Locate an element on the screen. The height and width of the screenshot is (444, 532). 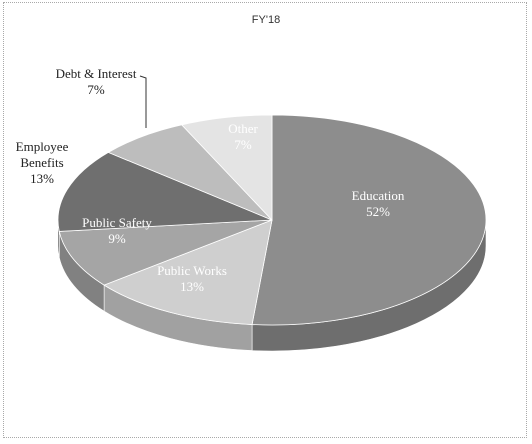
slice-label-education: Education 52% is located at coordinates (378, 203).